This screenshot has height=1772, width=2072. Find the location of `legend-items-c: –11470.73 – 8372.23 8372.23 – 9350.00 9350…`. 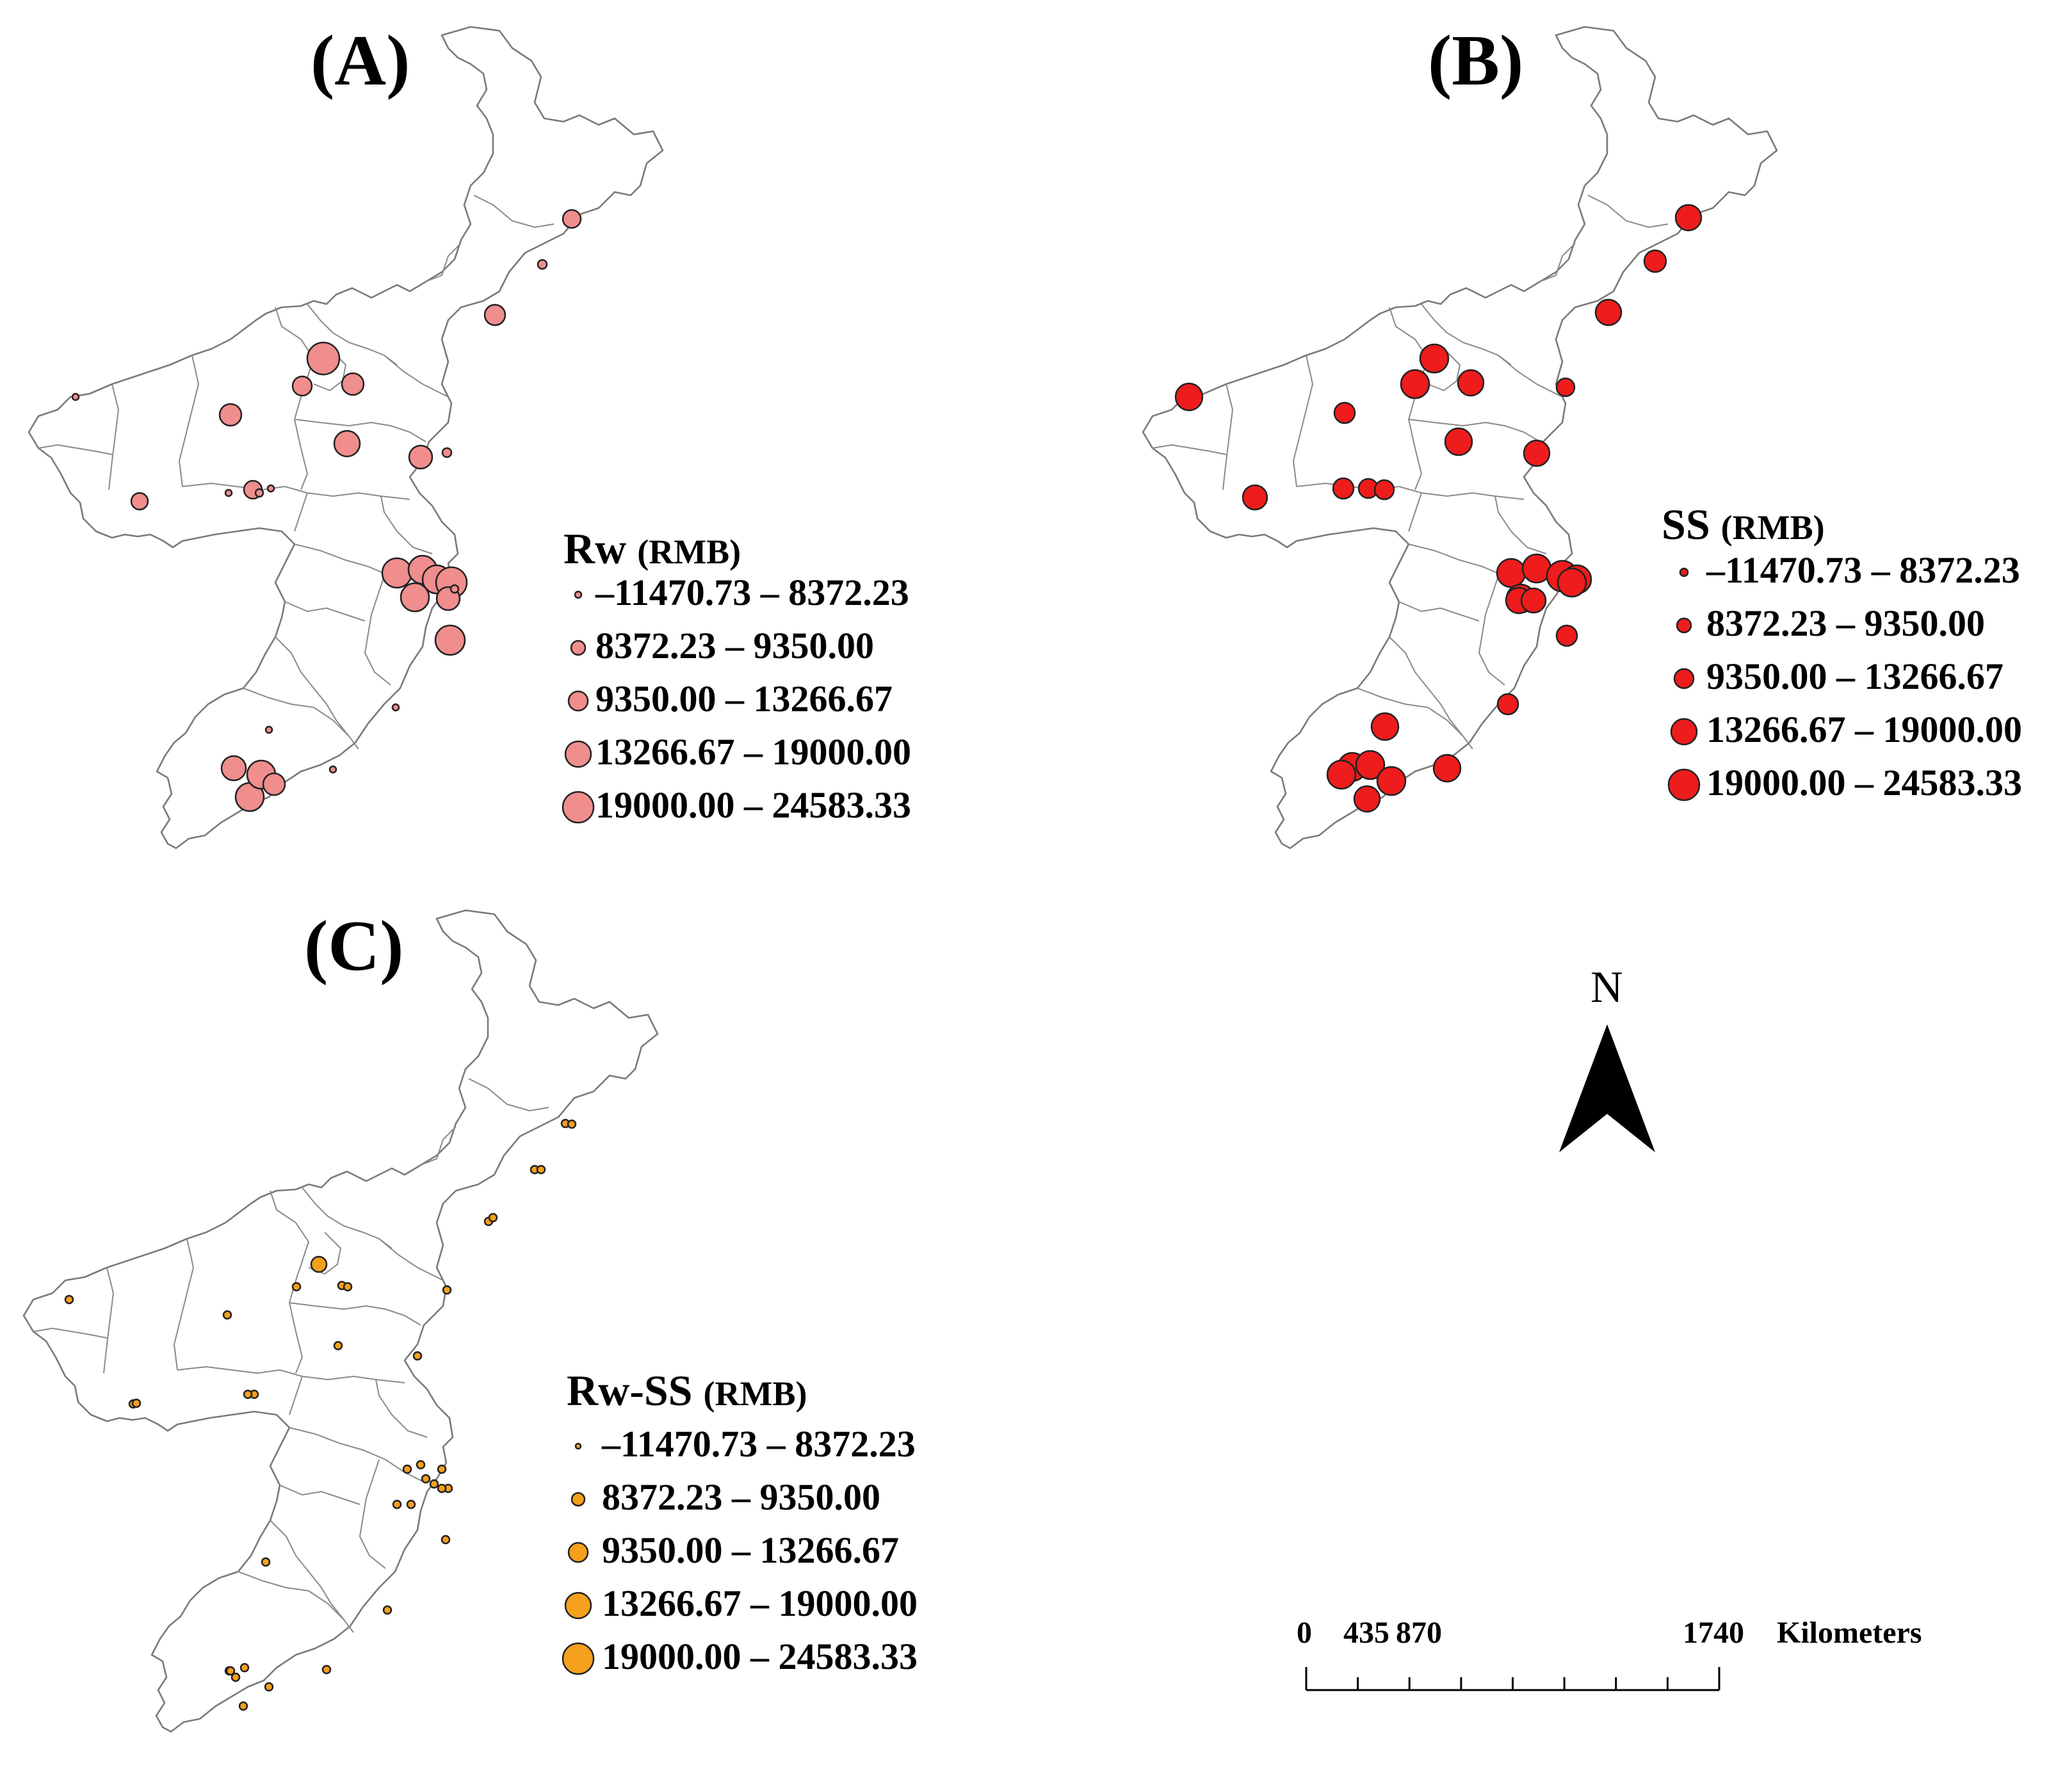

legend-items-c: –11470.73 – 8372.23 8372.23 – 9350.00 9350… is located at coordinates (740, 1550).